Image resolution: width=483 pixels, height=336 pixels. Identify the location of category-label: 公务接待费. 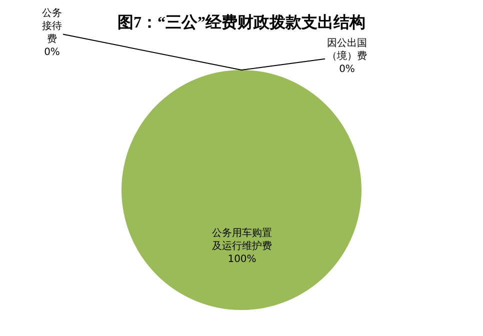
(52, 26).